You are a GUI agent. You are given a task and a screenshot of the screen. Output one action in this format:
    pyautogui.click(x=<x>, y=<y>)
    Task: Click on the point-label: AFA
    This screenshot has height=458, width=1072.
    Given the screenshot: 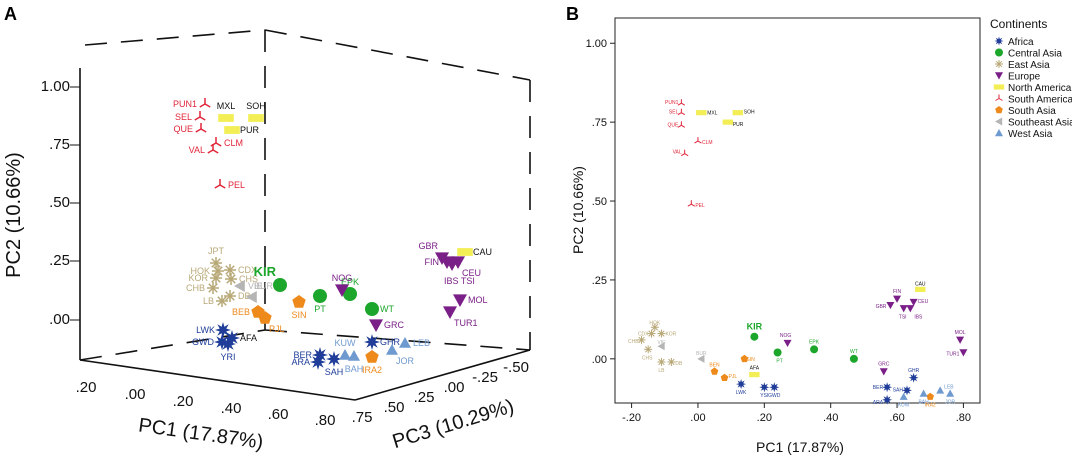 What is the action you would take?
    pyautogui.click(x=248, y=338)
    